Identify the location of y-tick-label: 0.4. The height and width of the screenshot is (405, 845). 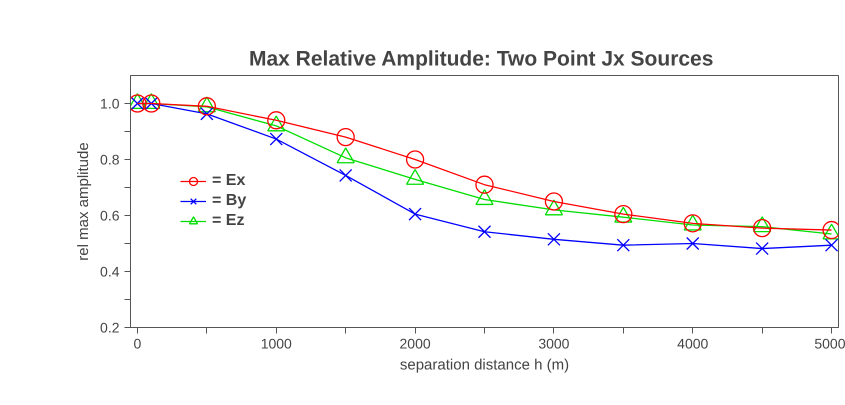
(110, 272).